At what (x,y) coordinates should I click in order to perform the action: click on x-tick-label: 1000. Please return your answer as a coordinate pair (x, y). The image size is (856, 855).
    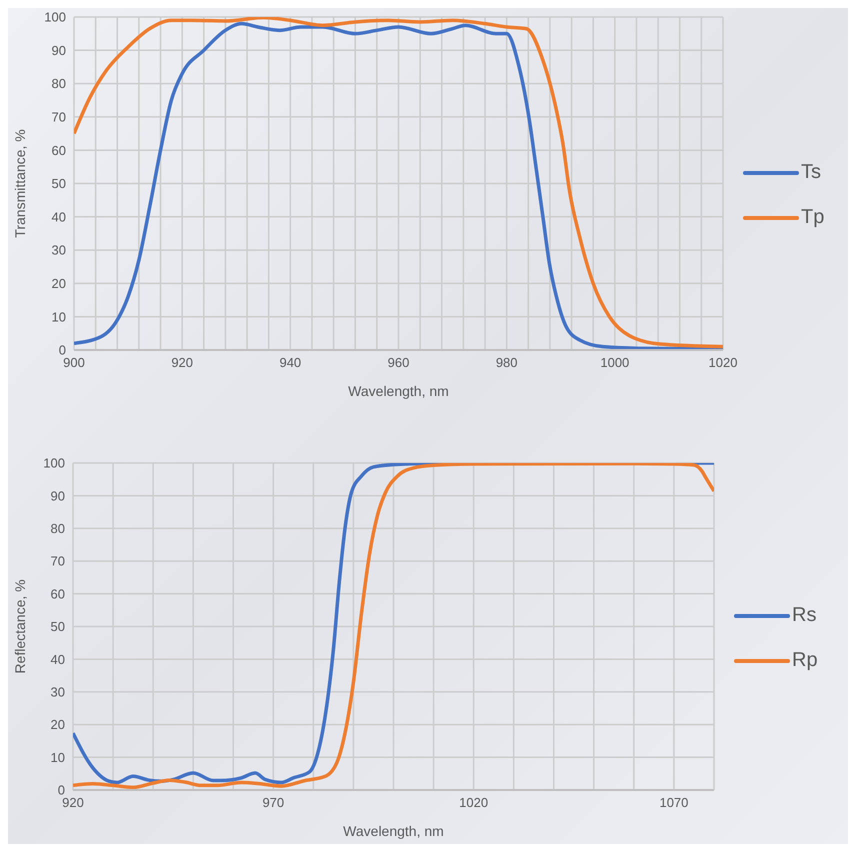
    Looking at the image, I should click on (615, 362).